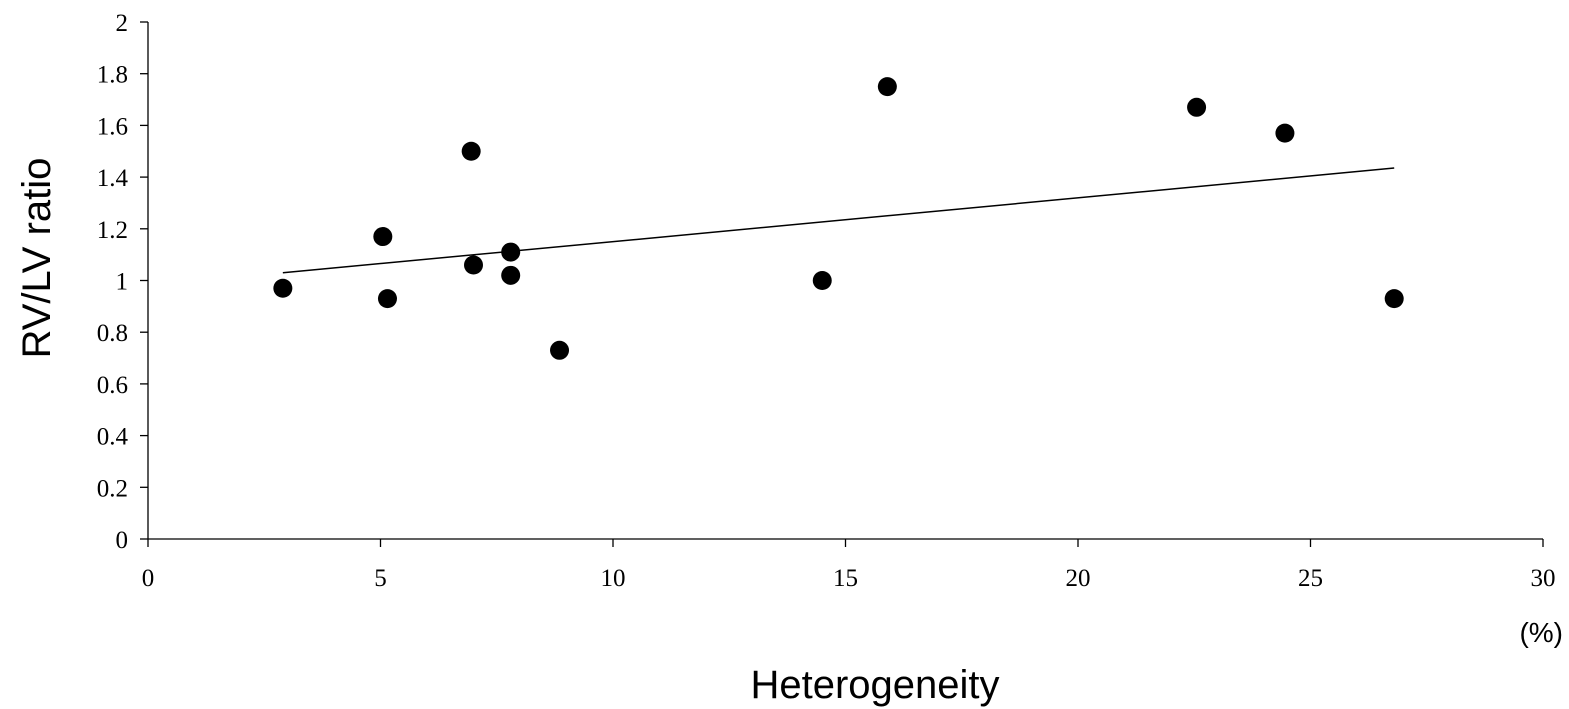 The height and width of the screenshot is (709, 1569). I want to click on y-tick-label: 1.4, so click(113, 178).